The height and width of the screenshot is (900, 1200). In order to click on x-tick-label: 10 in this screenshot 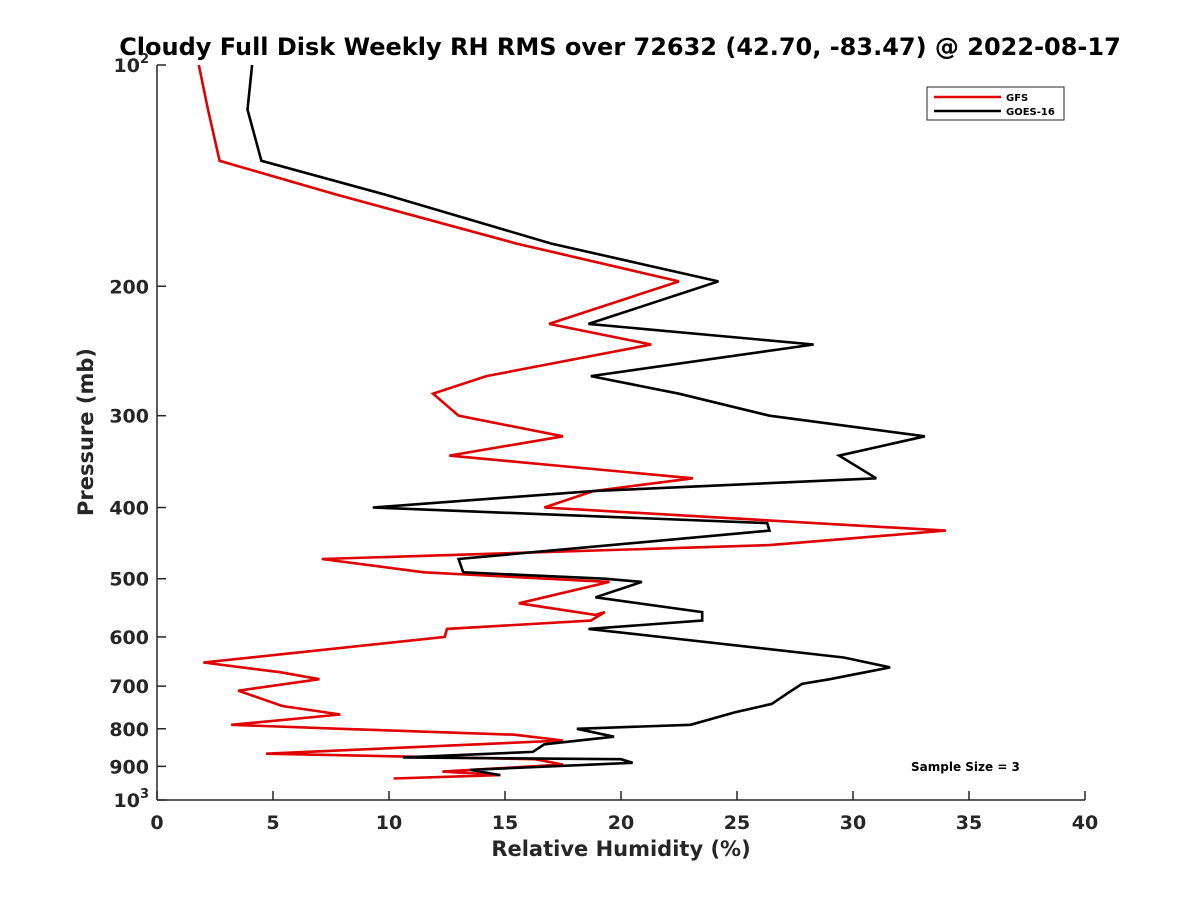, I will do `click(389, 823)`.